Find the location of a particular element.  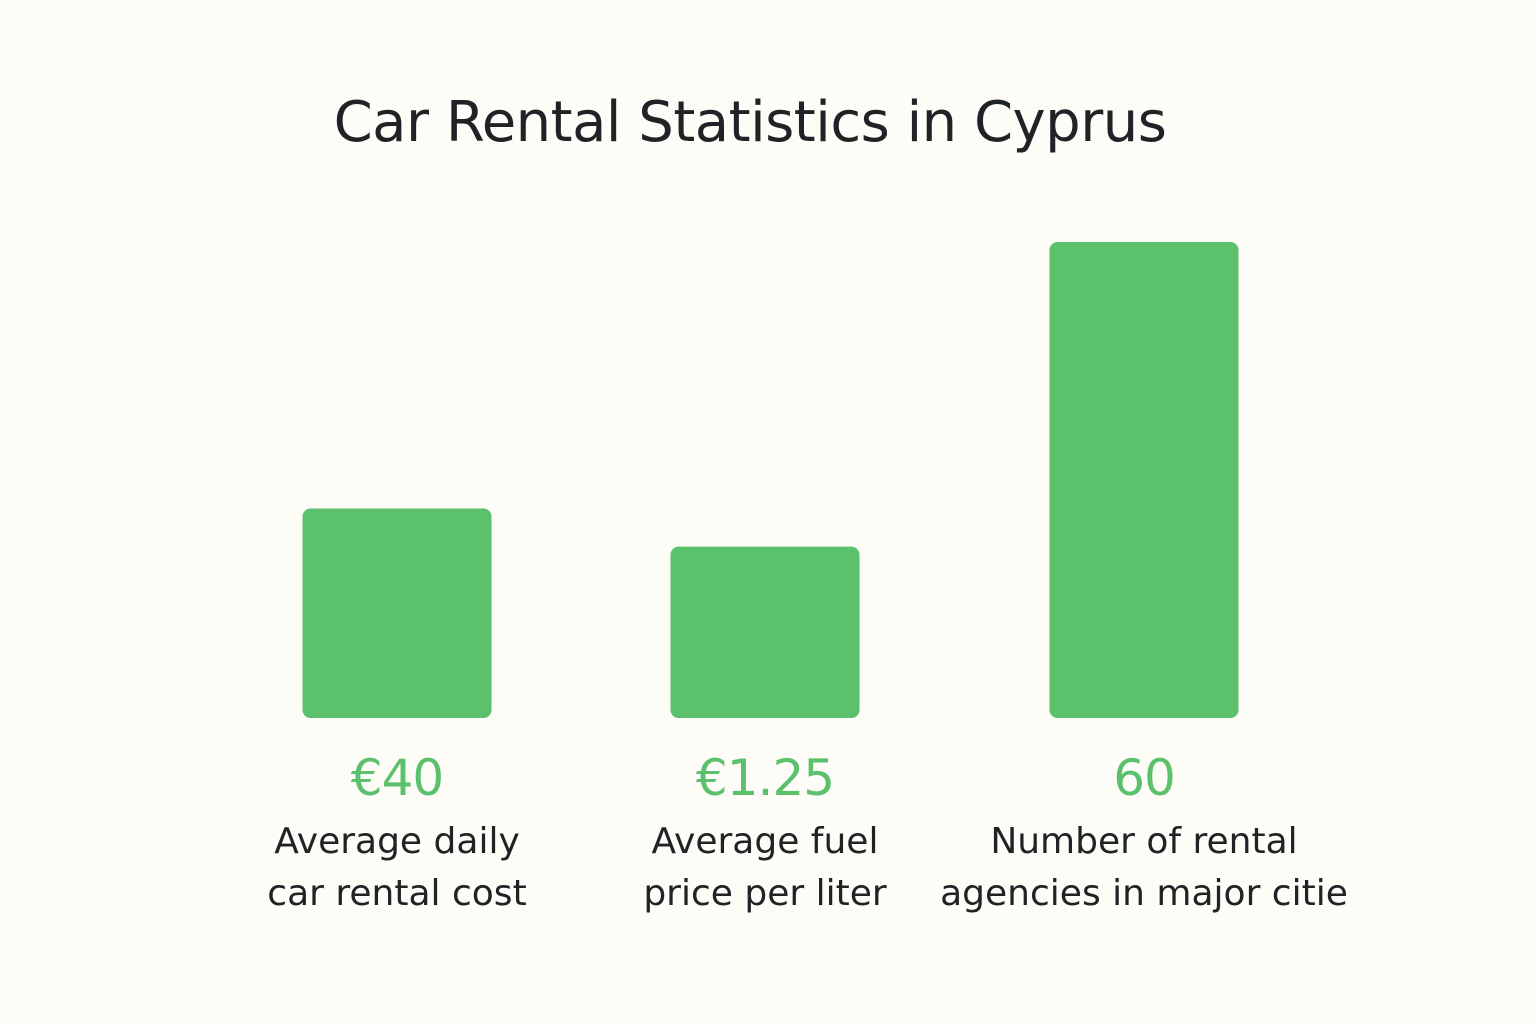

category-label-3-line-2: agencies in major citie is located at coordinates (1144, 893).